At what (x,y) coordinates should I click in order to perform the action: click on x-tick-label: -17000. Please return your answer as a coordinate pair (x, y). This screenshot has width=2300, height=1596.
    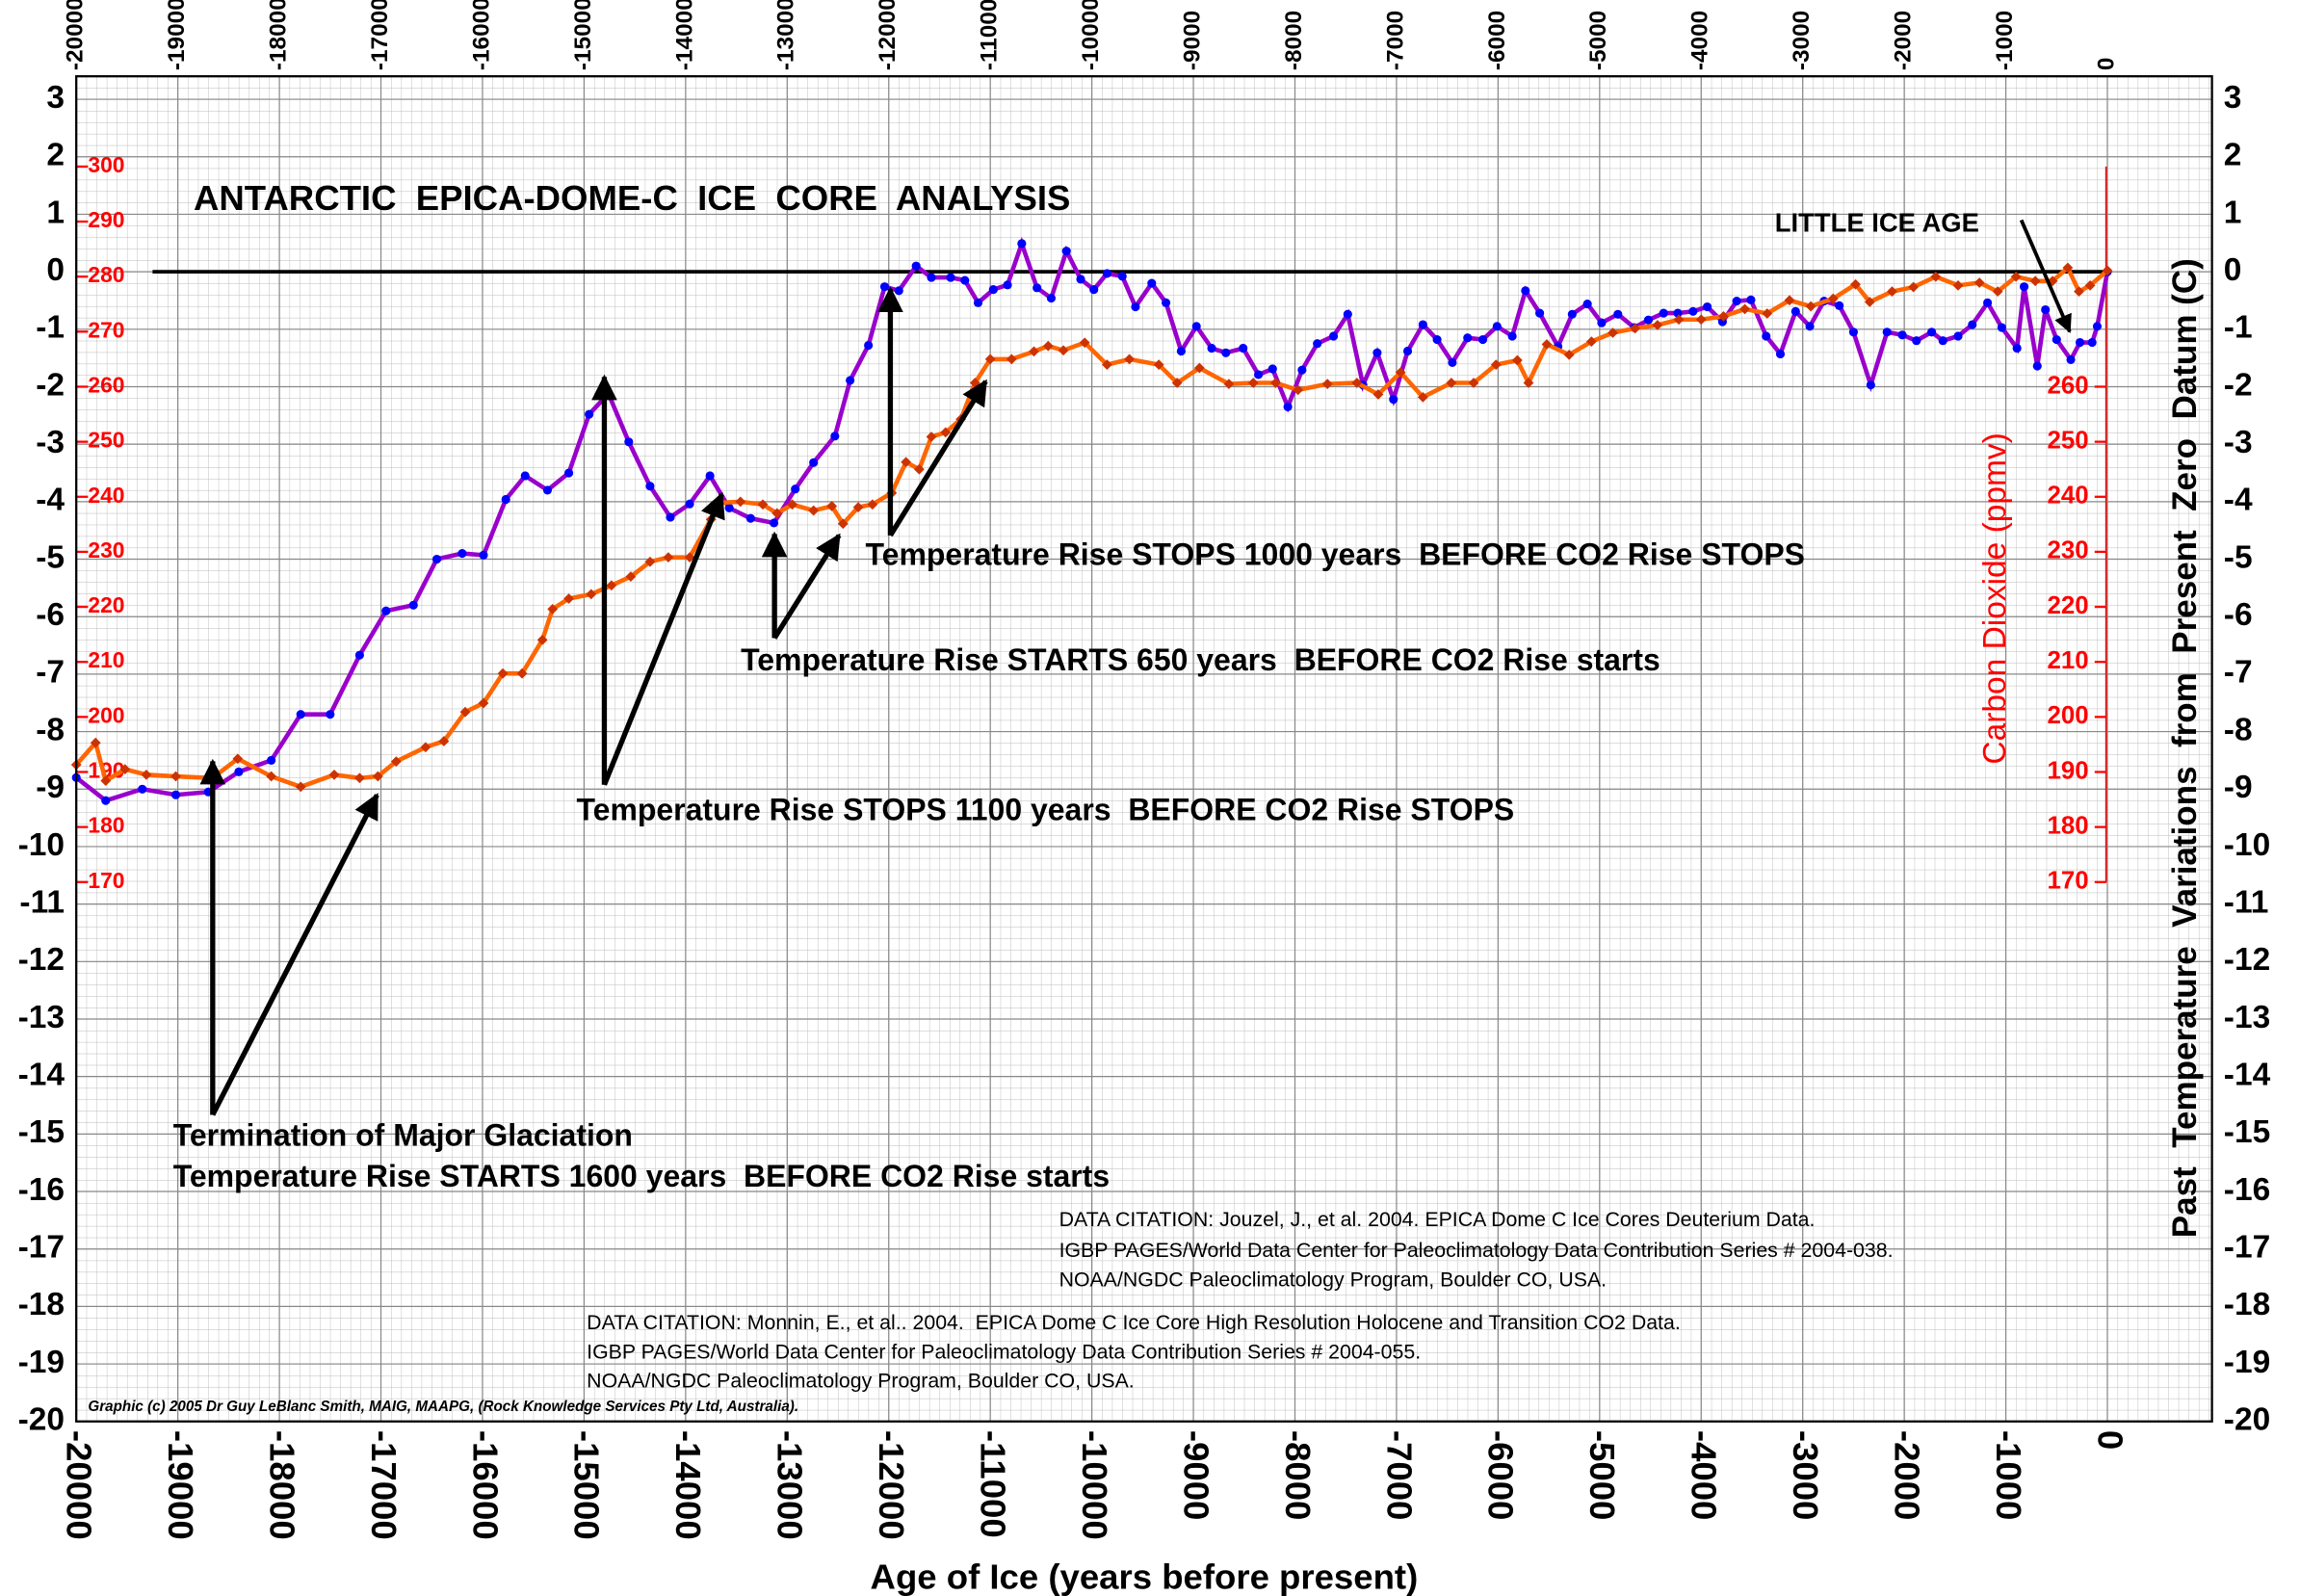
    Looking at the image, I should click on (384, 1485).